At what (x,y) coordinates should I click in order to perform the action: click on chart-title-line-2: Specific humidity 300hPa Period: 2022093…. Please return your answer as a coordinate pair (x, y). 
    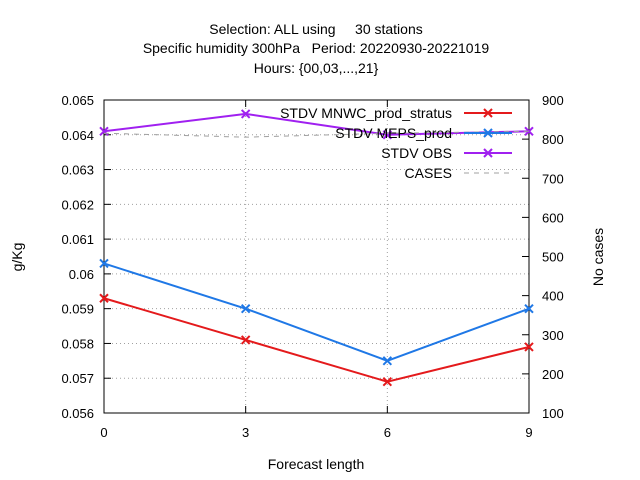
    Looking at the image, I should click on (316, 48).